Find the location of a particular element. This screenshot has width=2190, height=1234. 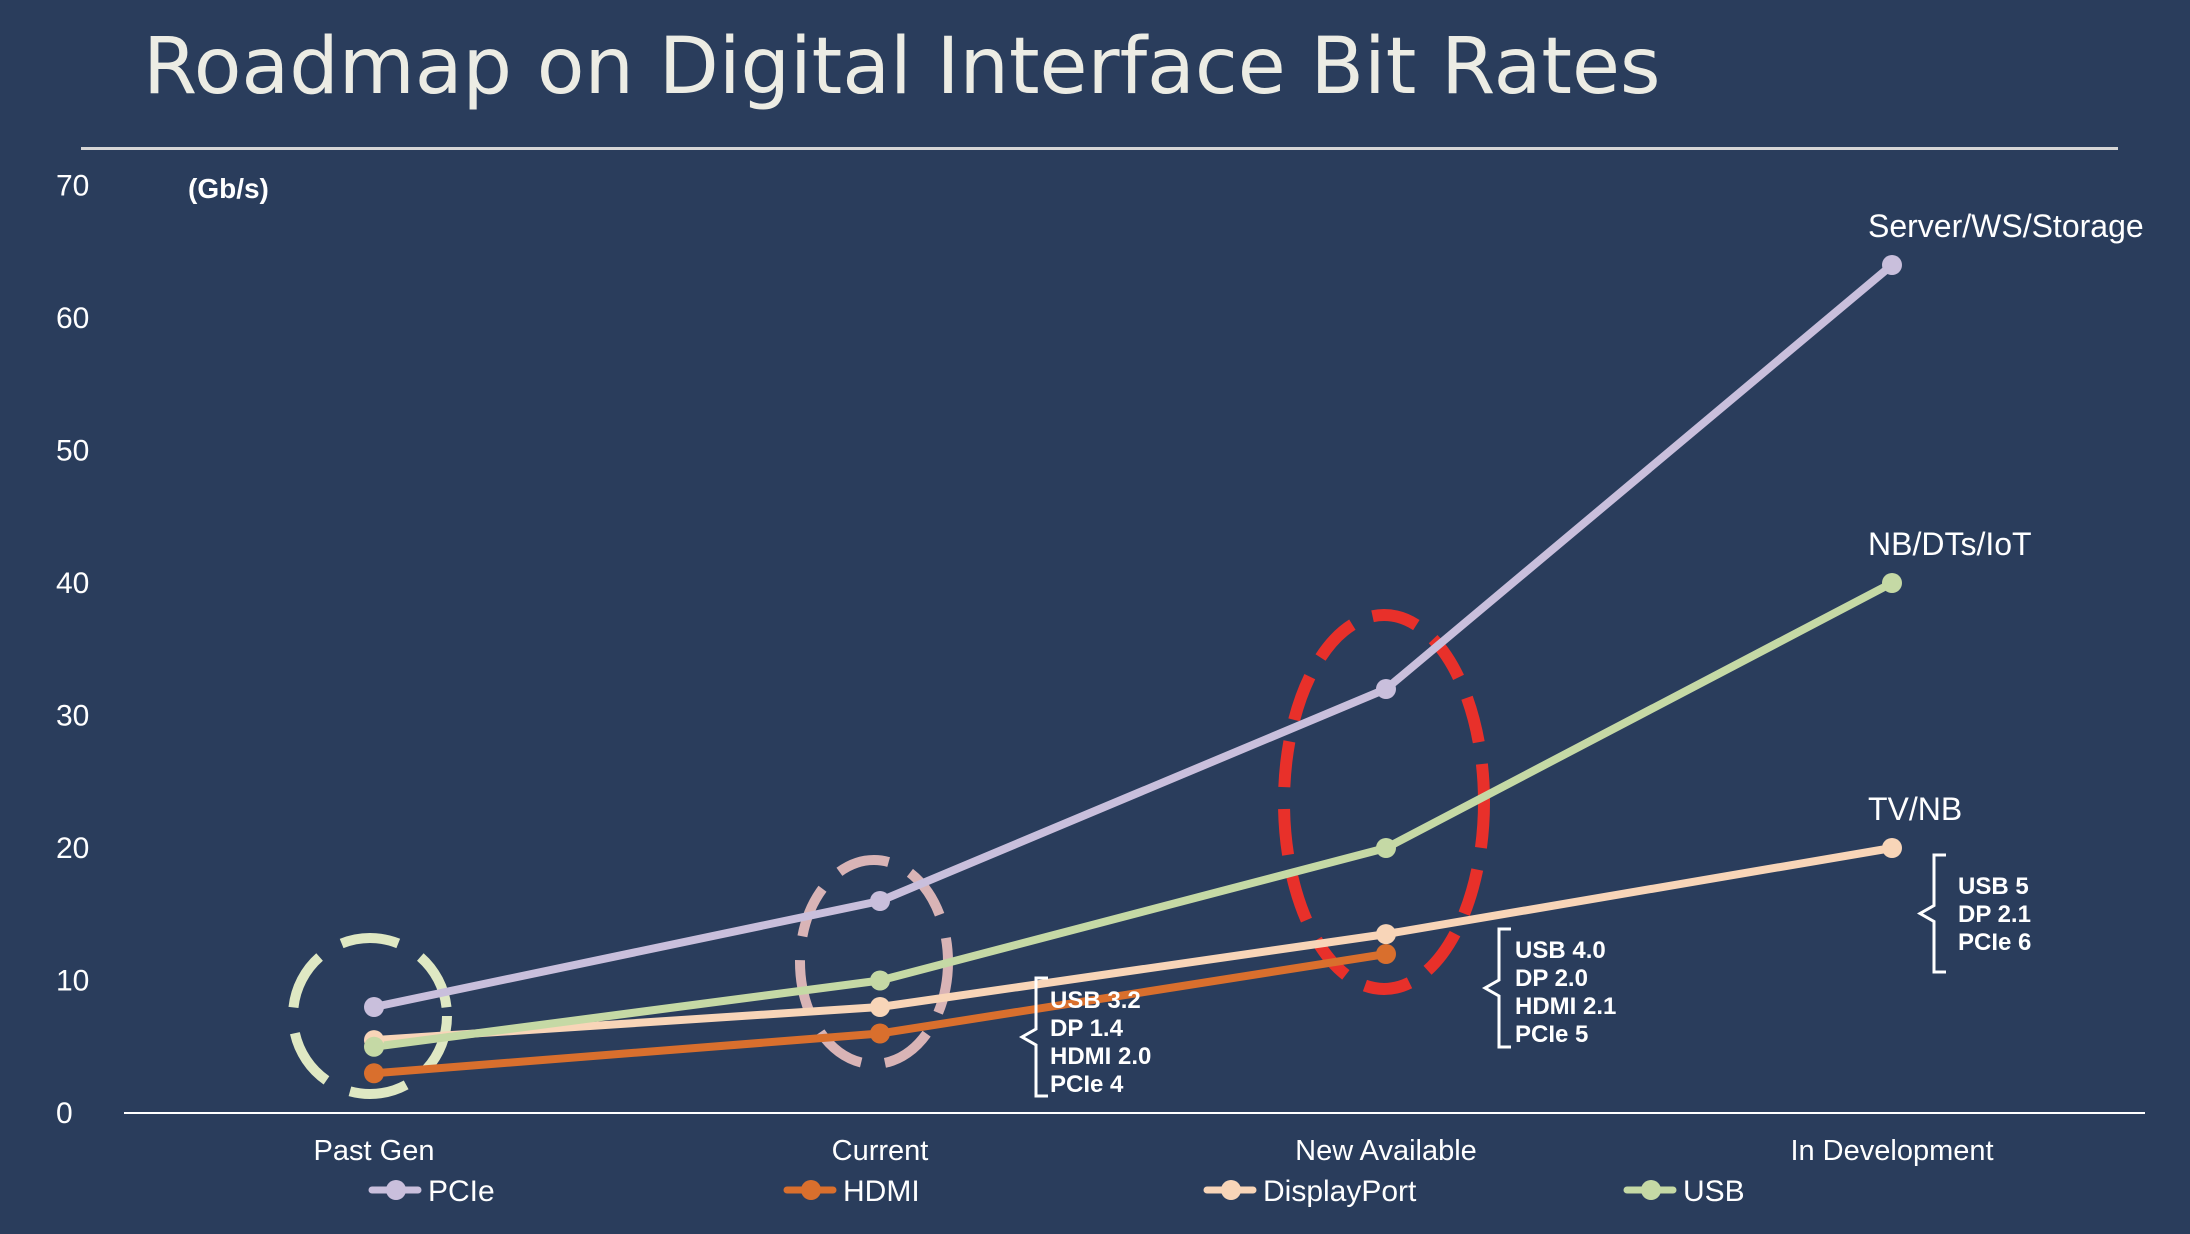

annotation-text: PCIe 5 is located at coordinates (1551, 1034).